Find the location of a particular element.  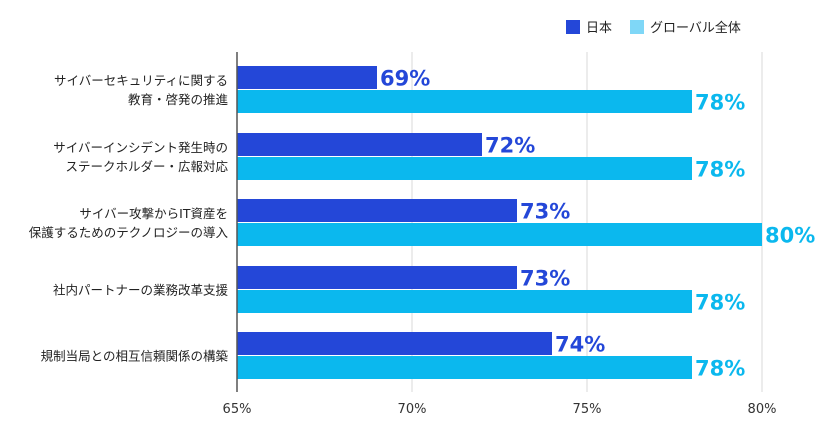

x-tick-label-80: 80% is located at coordinates (762, 409).